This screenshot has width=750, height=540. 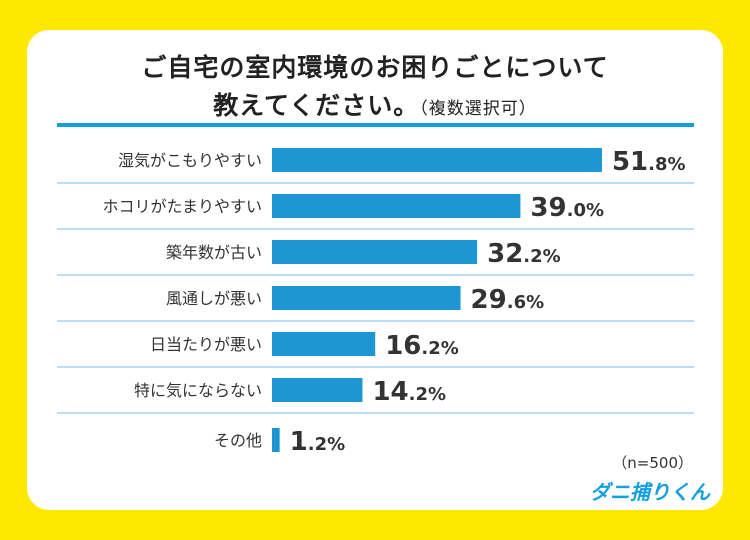 What do you see at coordinates (508, 300) in the screenshot?
I see `value-label: 29.6%` at bounding box center [508, 300].